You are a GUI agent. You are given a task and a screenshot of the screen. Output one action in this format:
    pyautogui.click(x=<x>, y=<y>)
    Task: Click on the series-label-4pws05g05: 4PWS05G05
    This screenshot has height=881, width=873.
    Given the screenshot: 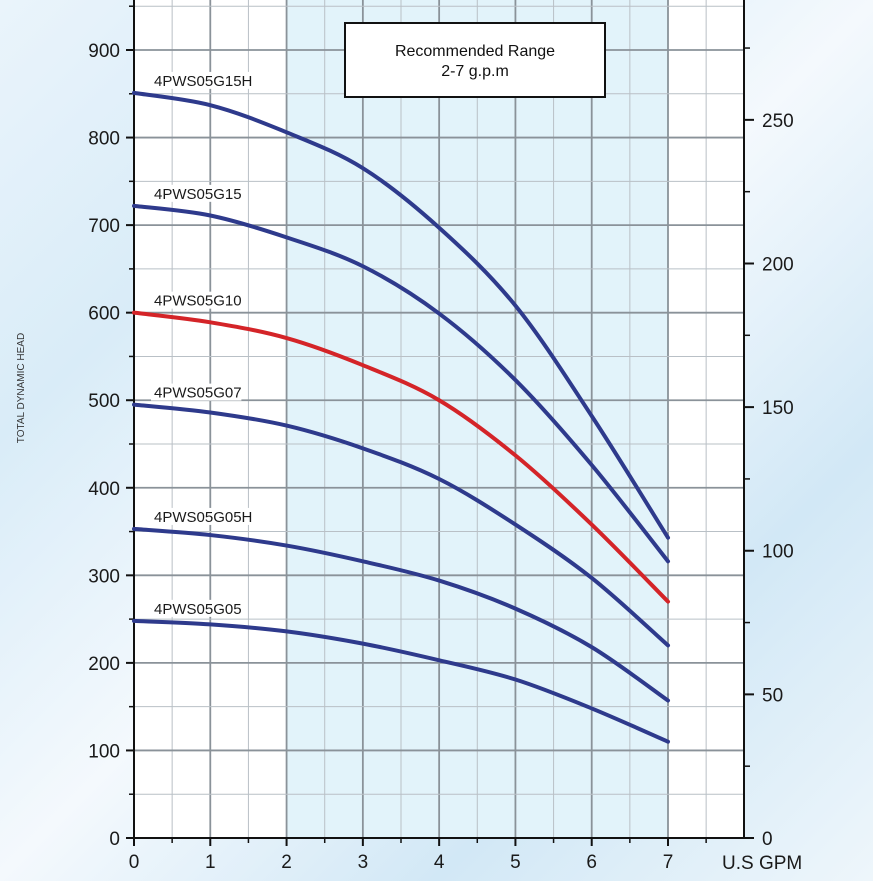 What is the action you would take?
    pyautogui.click(x=198, y=609)
    